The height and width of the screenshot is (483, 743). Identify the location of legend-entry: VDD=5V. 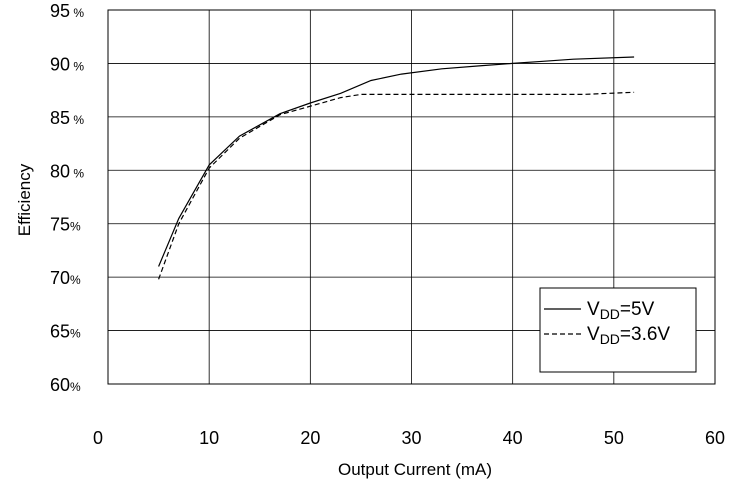
(621, 310).